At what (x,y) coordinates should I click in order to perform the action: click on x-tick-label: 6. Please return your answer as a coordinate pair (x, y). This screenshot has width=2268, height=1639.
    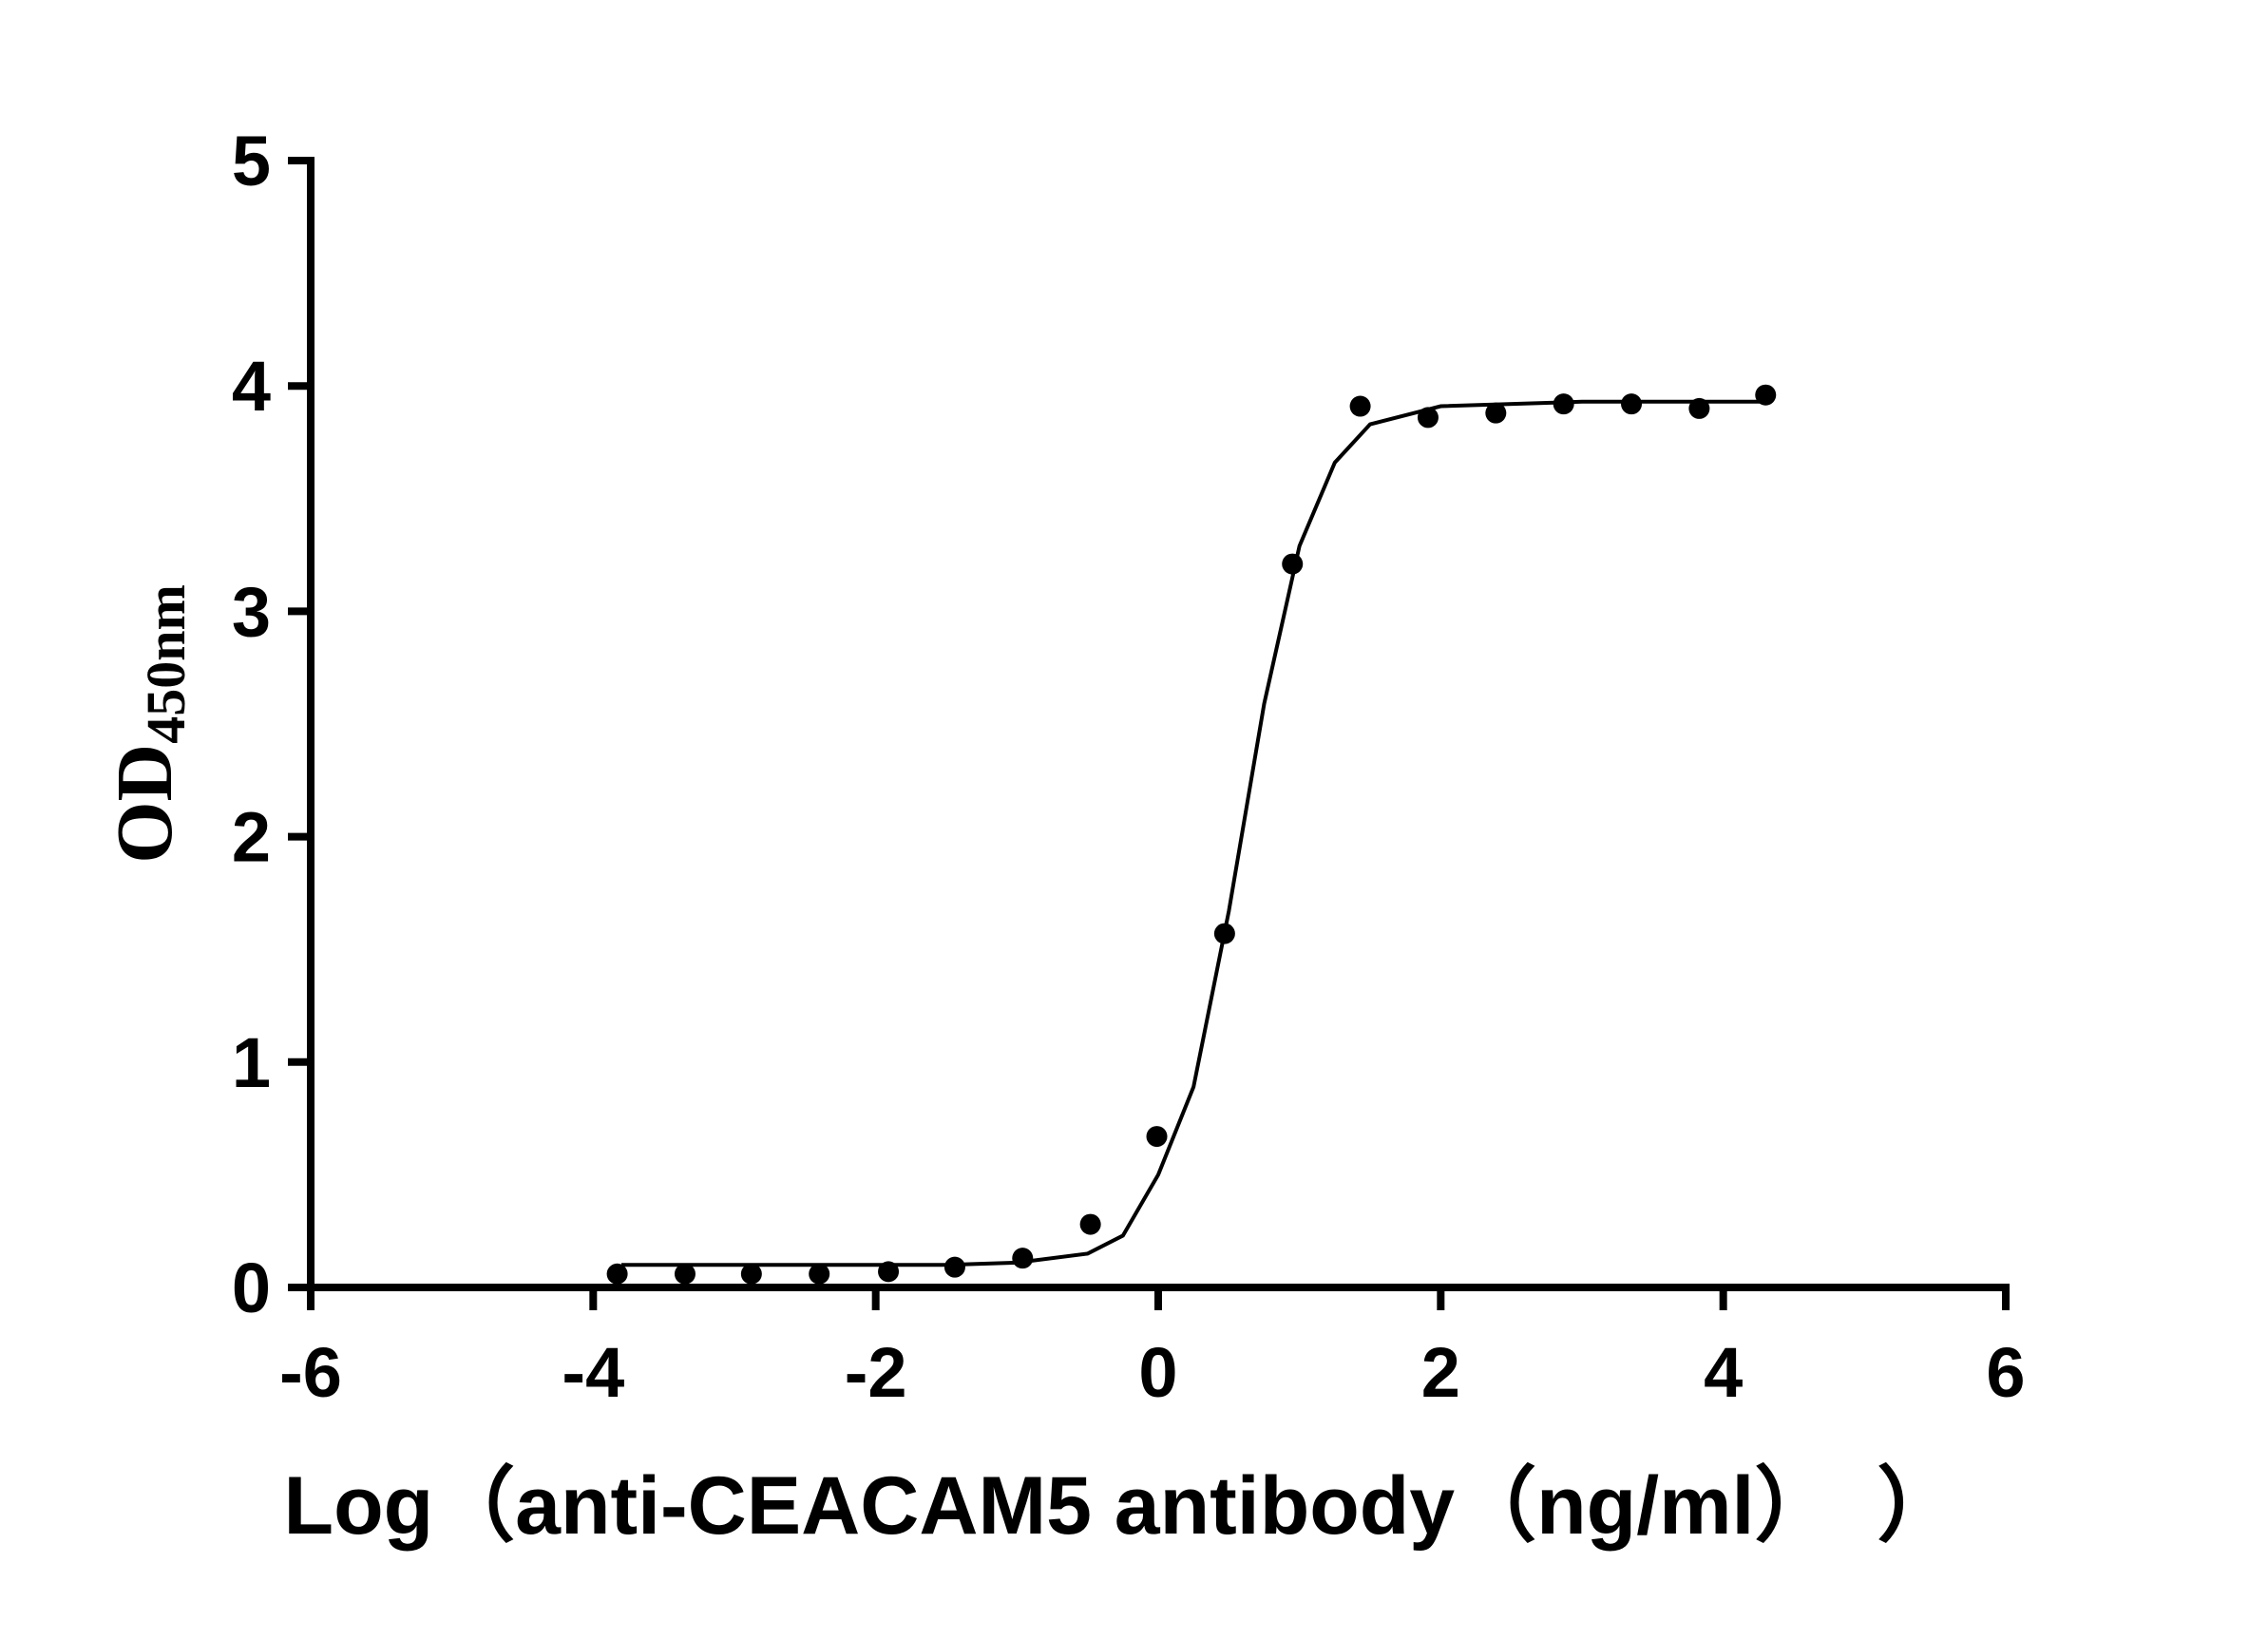
    Looking at the image, I should click on (2005, 1372).